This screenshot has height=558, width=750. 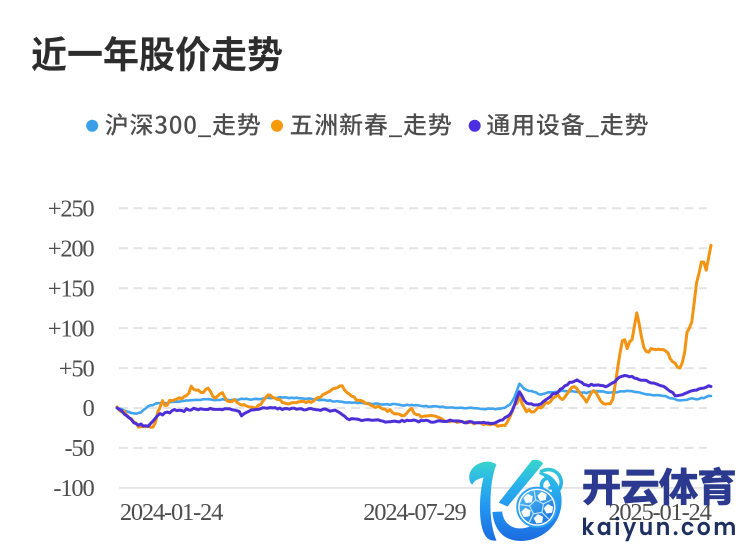 I want to click on svg-text: -50, so click(x=79, y=448).